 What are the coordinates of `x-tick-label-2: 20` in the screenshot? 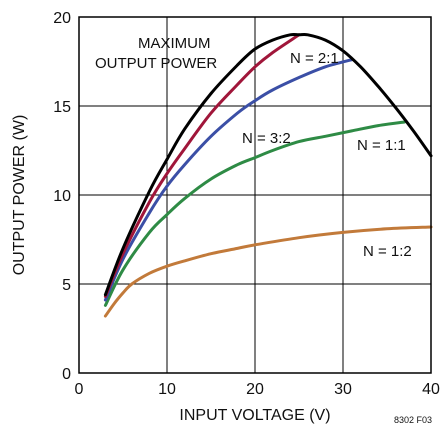 It's located at (255, 389).